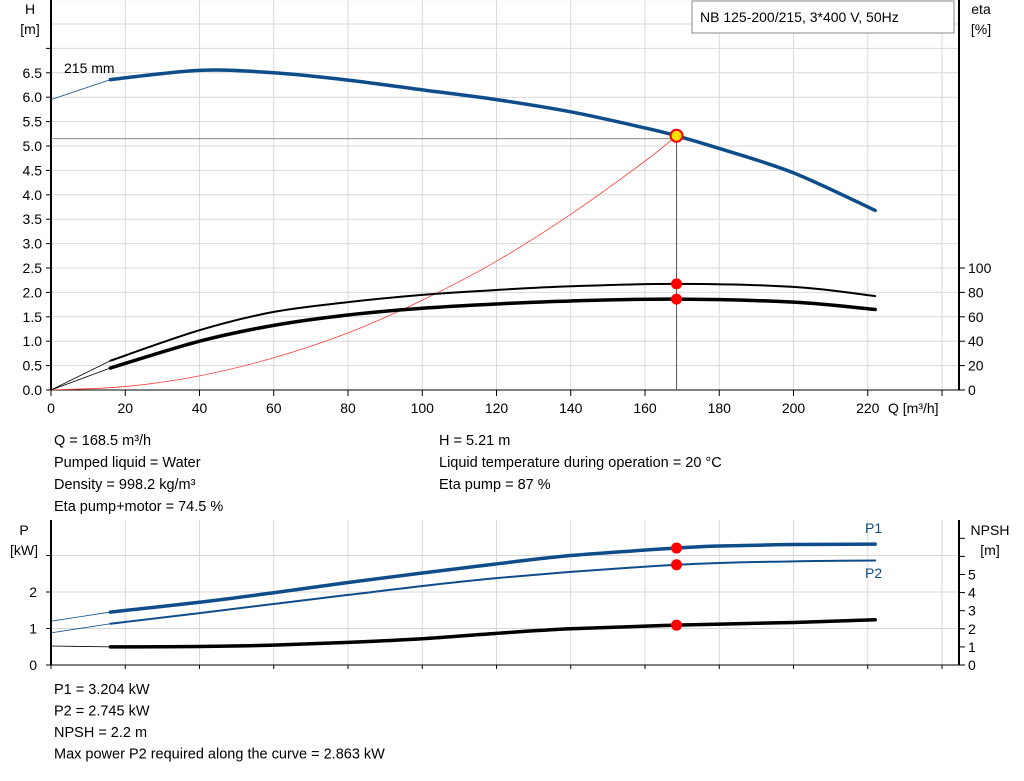 The image size is (1024, 781). Describe the element at coordinates (51, 408) in the screenshot. I see `q-tick-label: 0` at that location.